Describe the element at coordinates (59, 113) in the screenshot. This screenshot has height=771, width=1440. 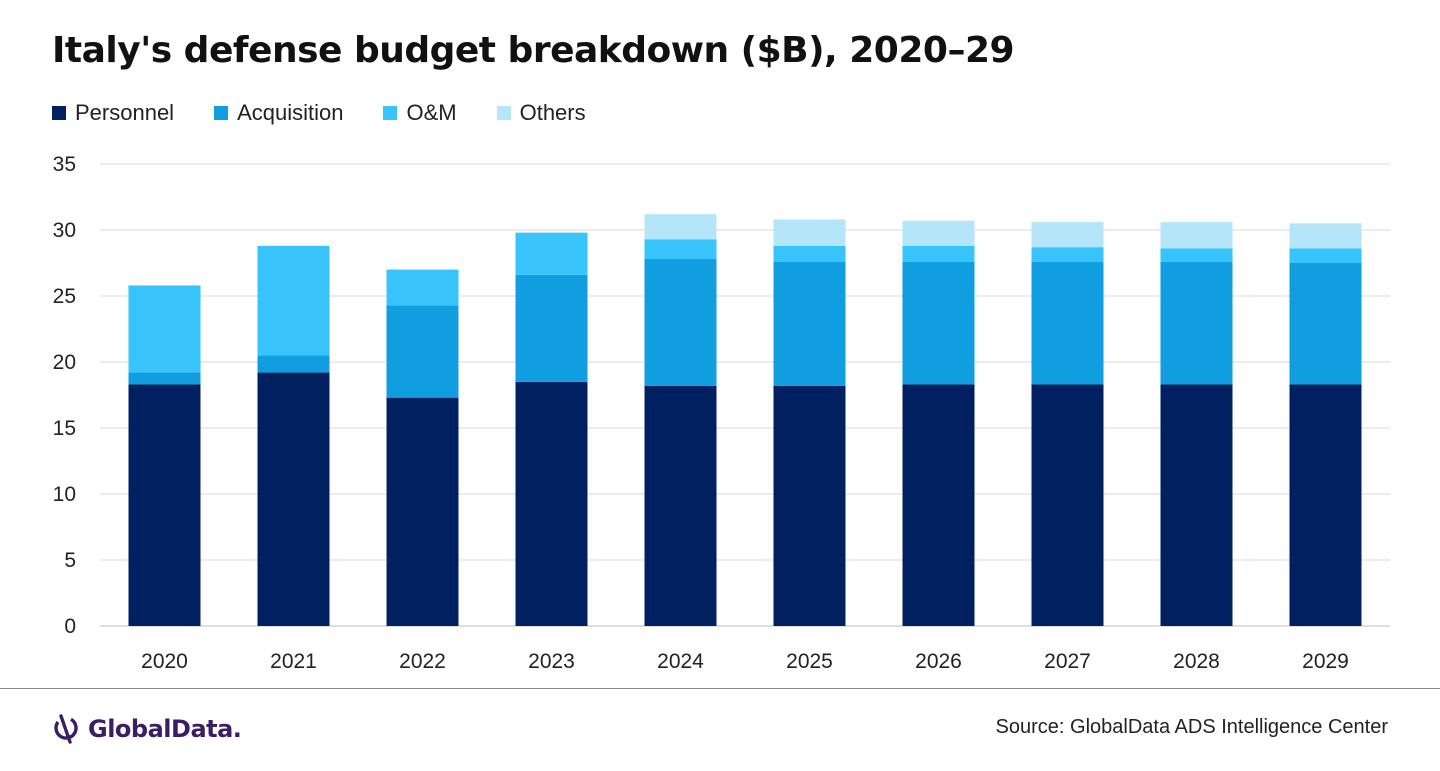
I see `legend-swatch-personnel` at that location.